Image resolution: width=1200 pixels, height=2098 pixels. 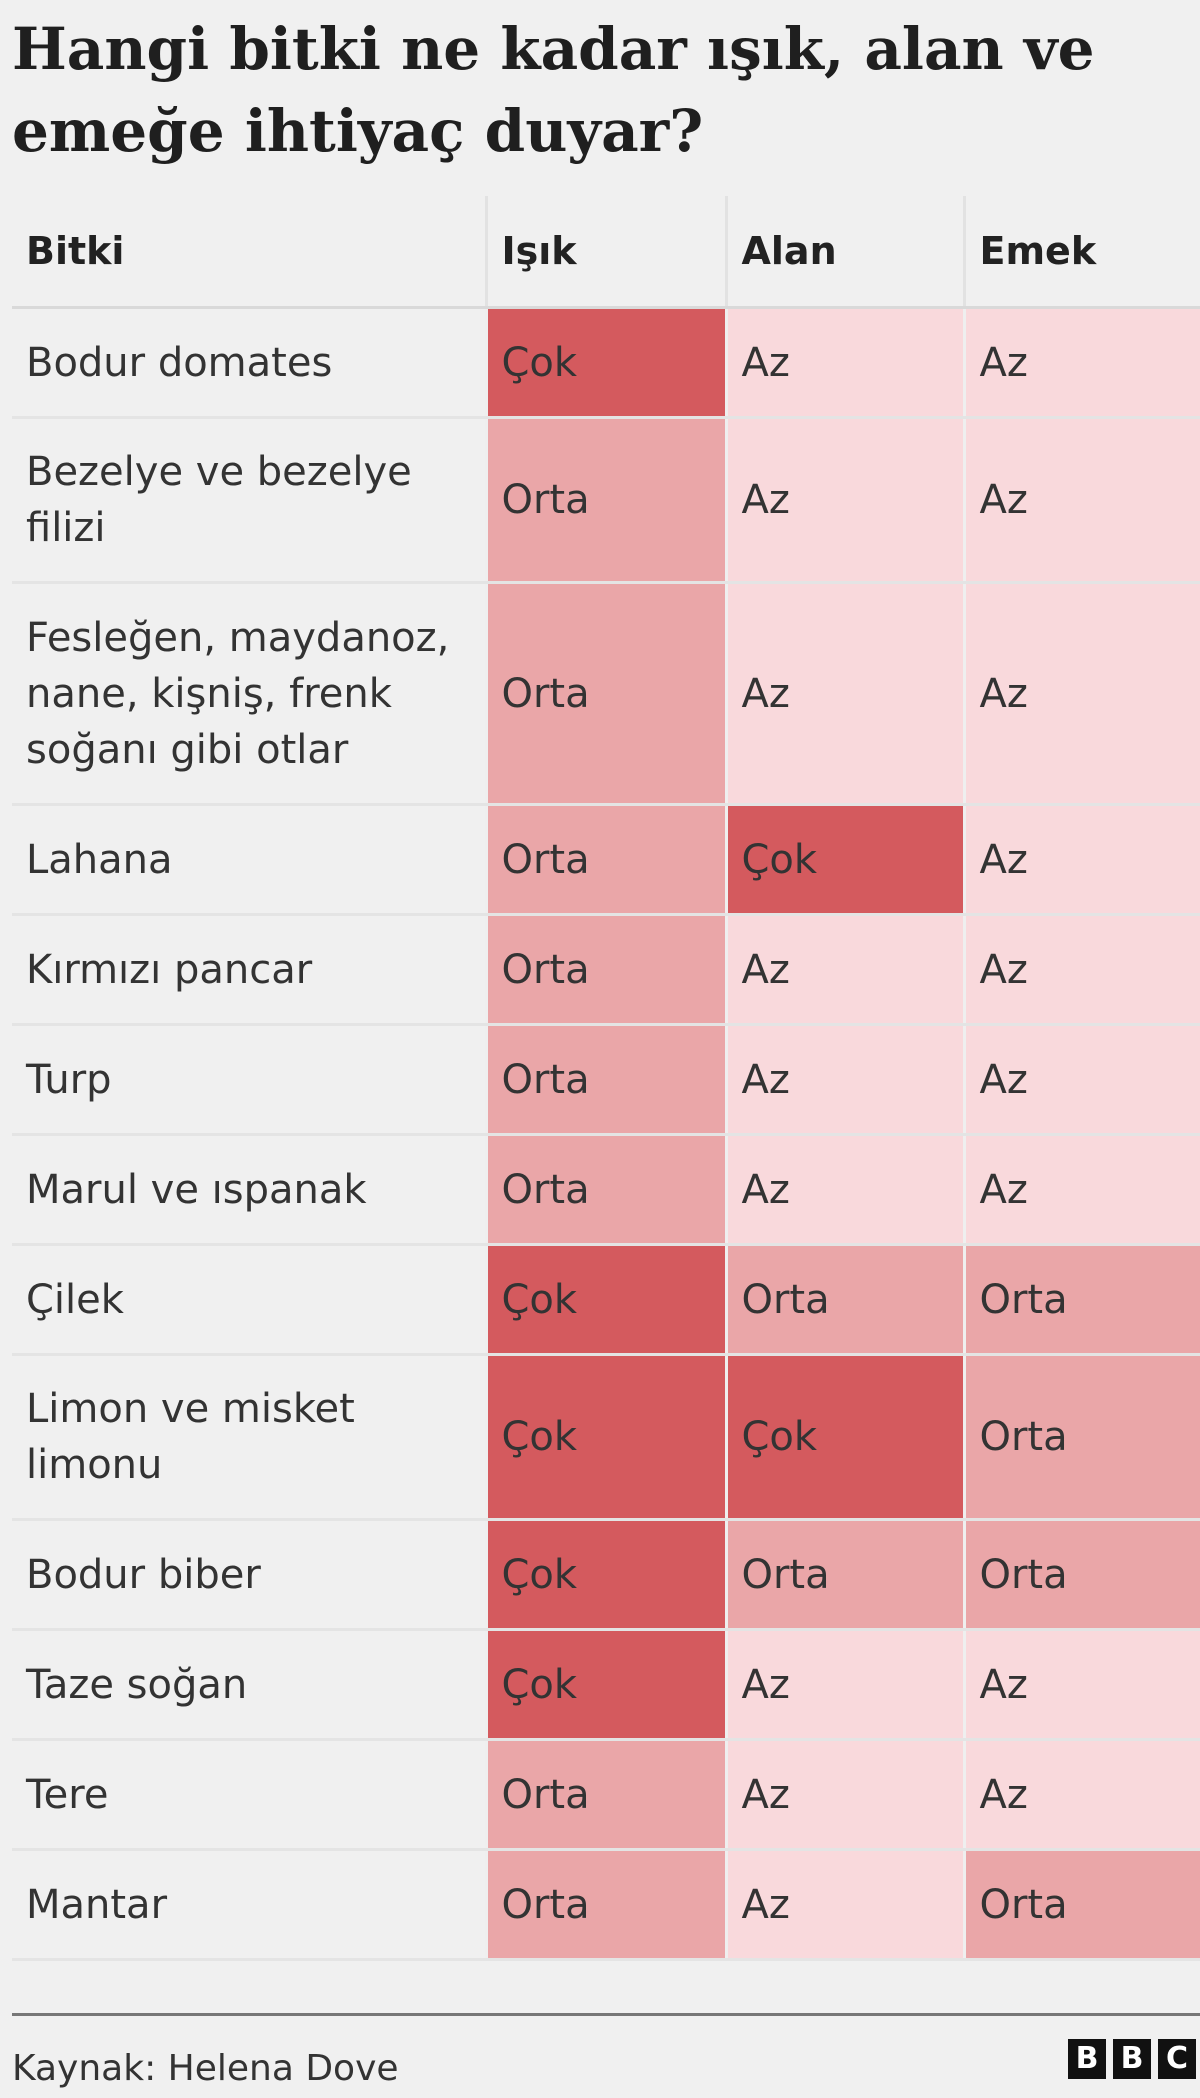 I want to click on plant-name-cell: Mantar, so click(x=249, y=1905).